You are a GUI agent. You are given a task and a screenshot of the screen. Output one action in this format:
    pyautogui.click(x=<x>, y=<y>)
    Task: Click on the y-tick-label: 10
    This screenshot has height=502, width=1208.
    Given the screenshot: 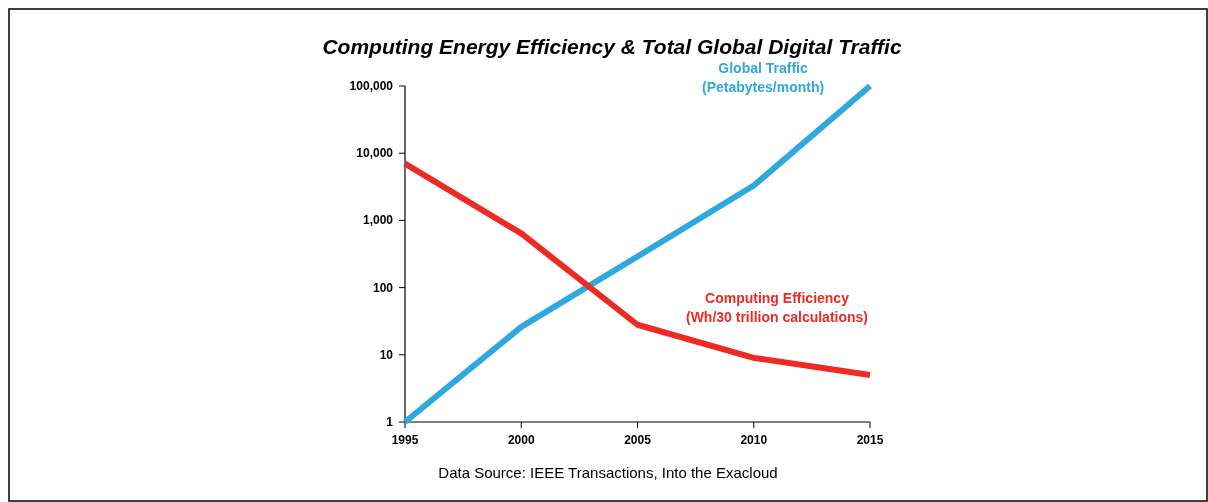 What is the action you would take?
    pyautogui.click(x=386, y=354)
    